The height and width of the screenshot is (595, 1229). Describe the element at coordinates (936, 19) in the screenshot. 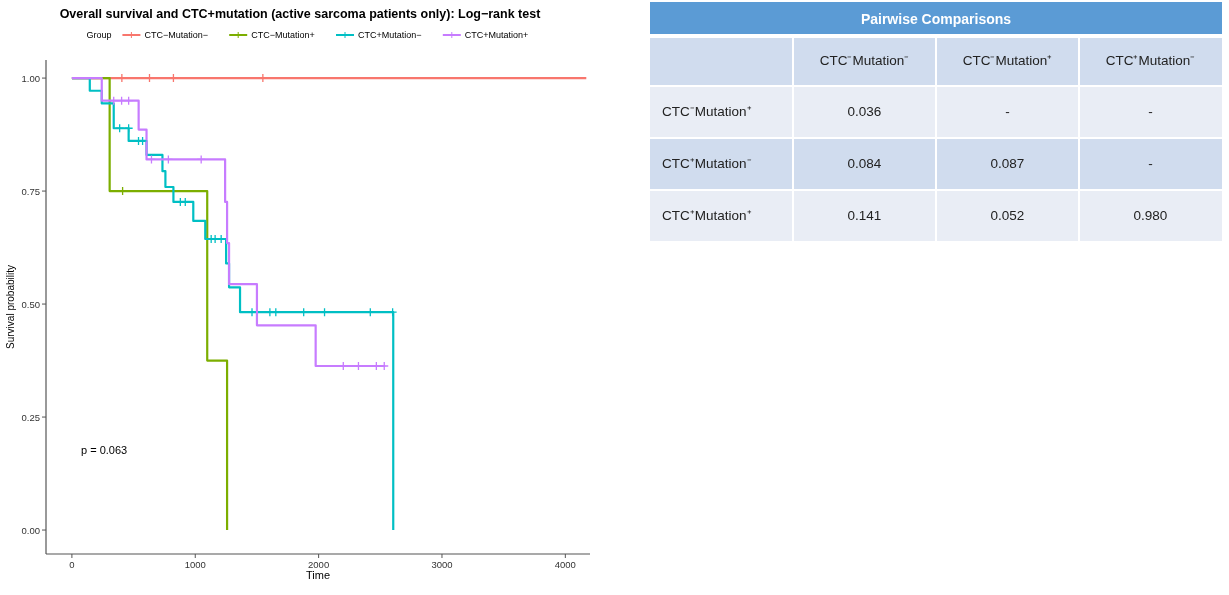

I see `chart-title: Pairwise Comparisons` at that location.